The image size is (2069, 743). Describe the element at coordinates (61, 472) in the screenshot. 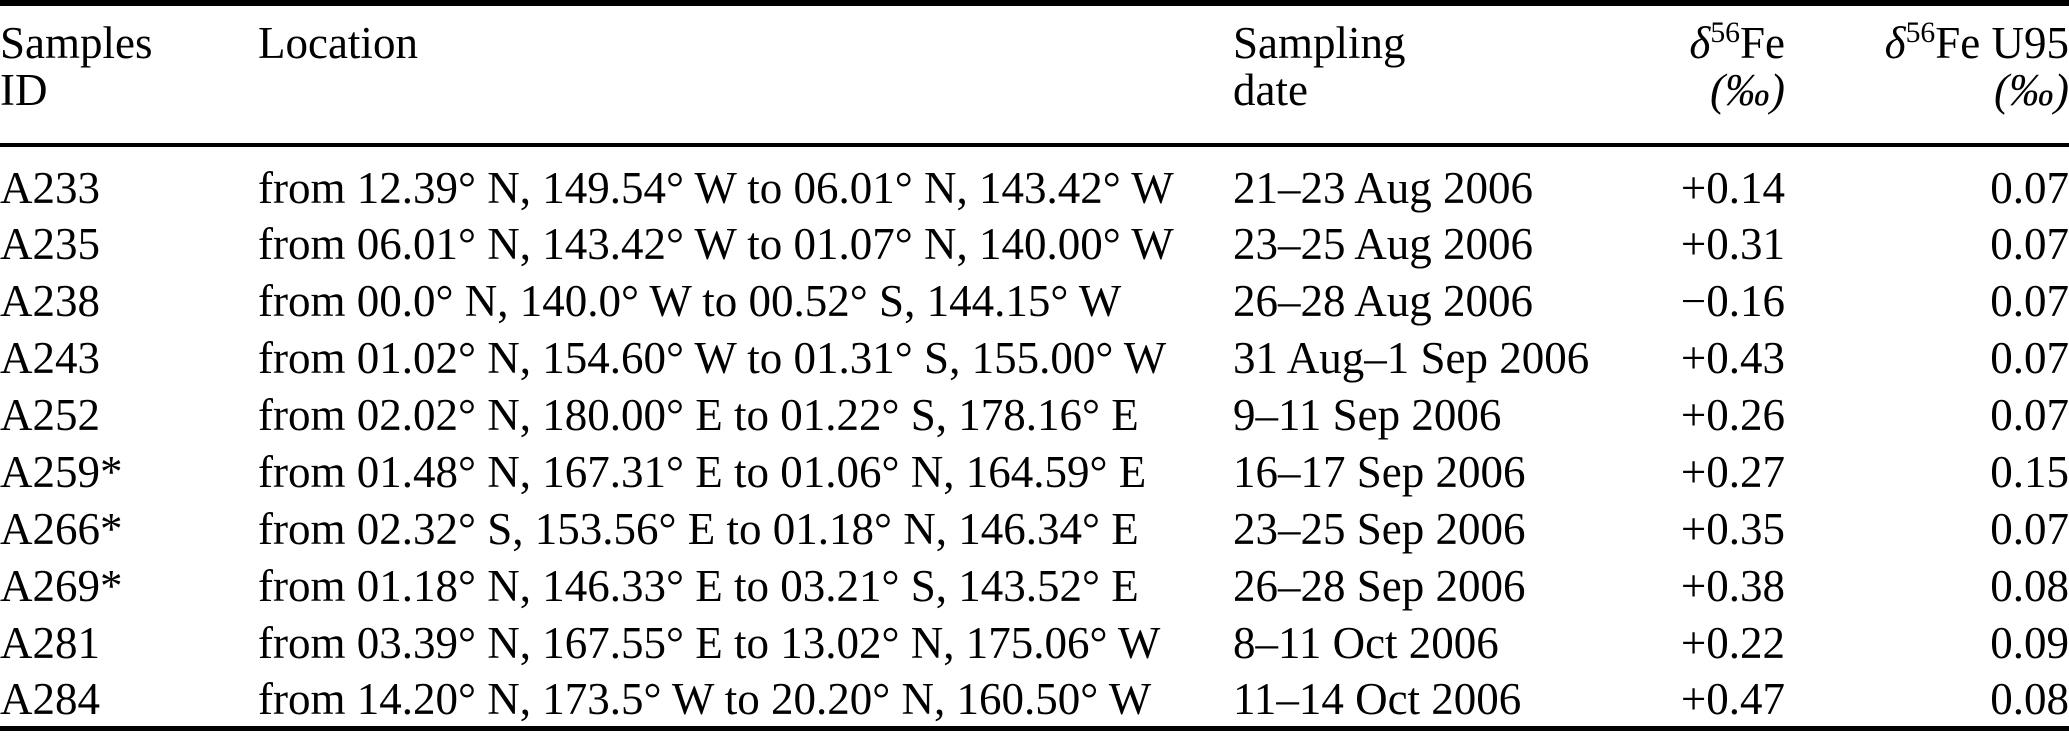

I see `cell-sample-id: A259*` at that location.